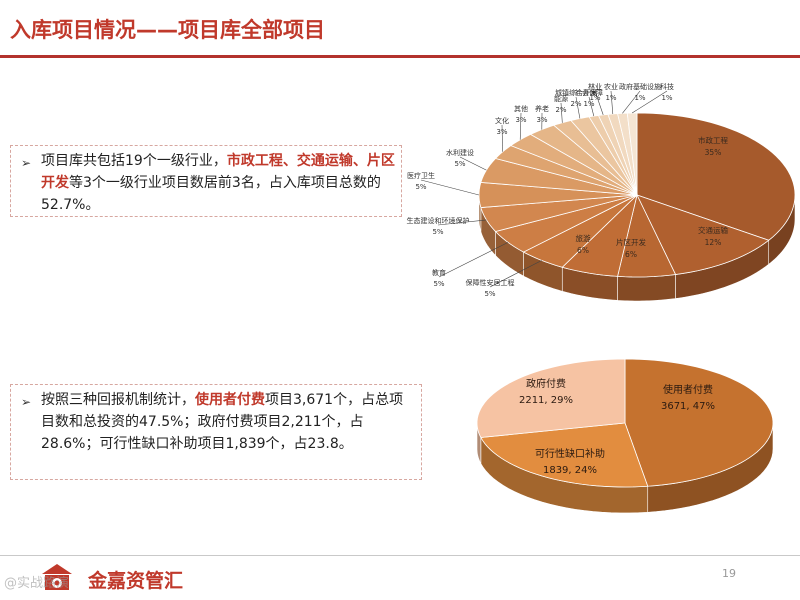  Describe the element at coordinates (561, 98) in the screenshot. I see `slice-label: 能源` at that location.